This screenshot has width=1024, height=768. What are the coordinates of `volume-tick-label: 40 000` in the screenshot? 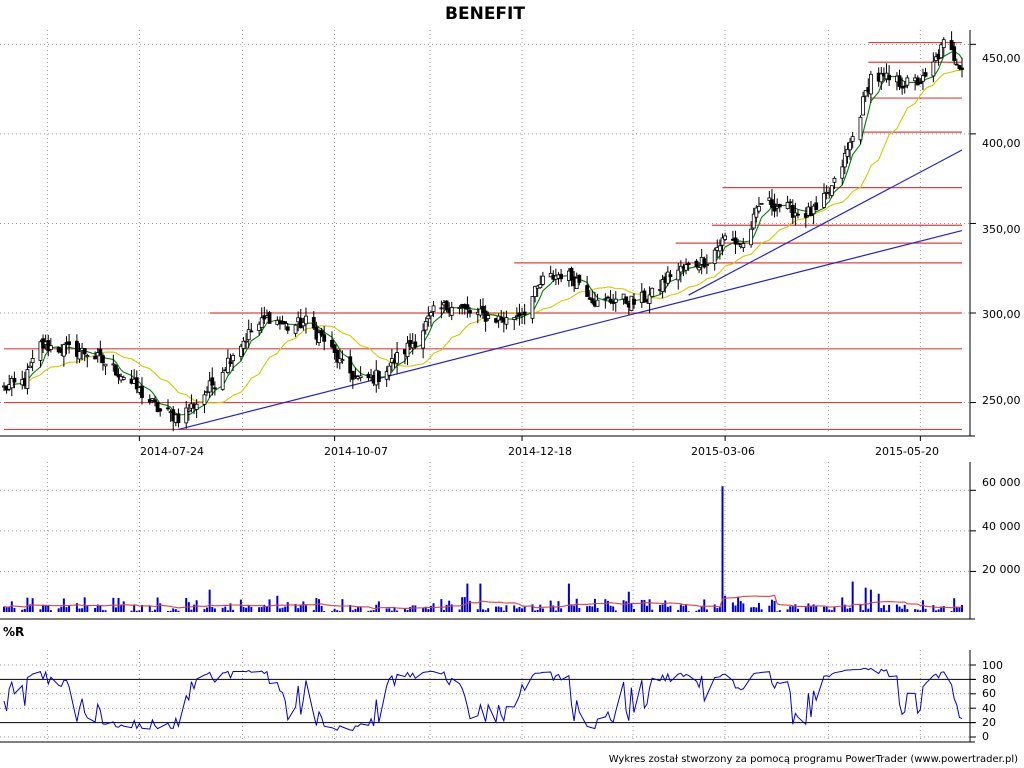 It's located at (1001, 526).